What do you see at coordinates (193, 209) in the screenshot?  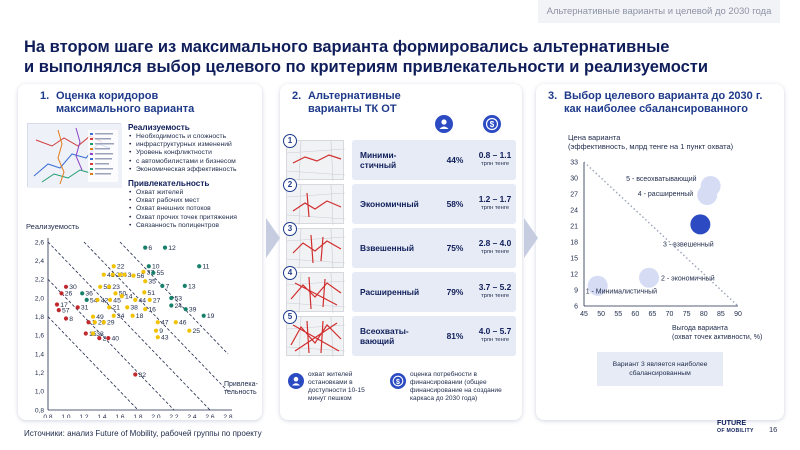 I see `list-item: Охват внешних потоков` at bounding box center [193, 209].